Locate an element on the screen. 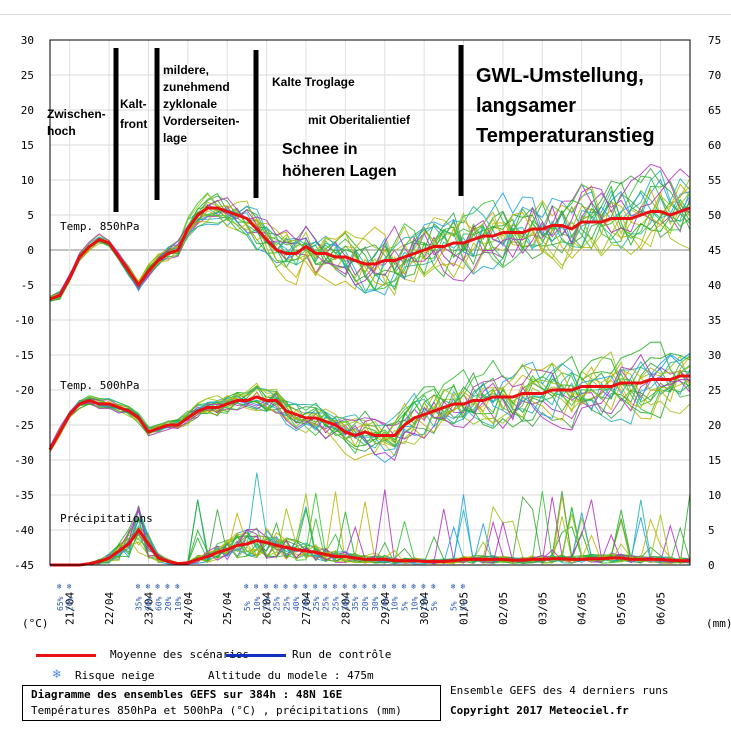 The width and height of the screenshot is (731, 729). label-t500: Temp. 500hPa is located at coordinates (99, 385).